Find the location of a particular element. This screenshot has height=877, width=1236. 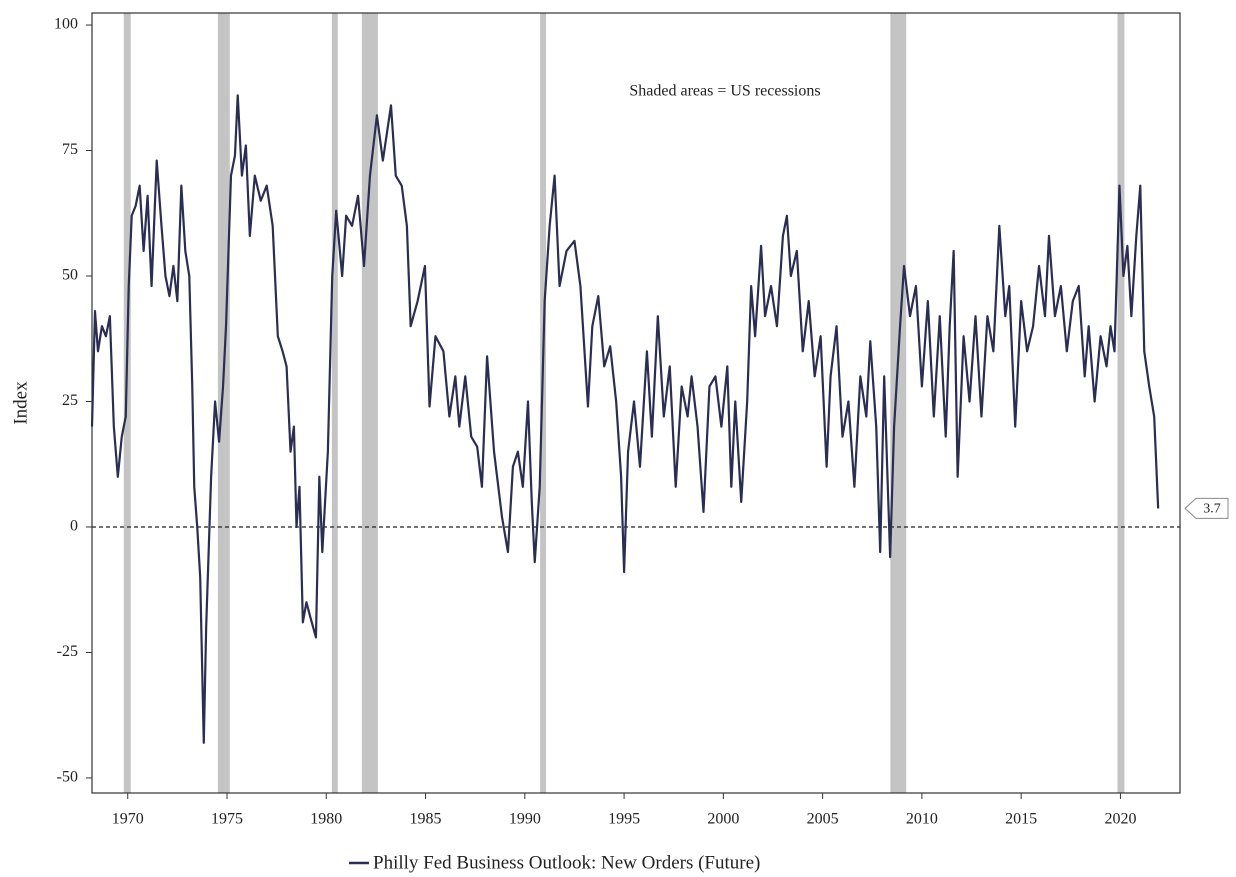

x-tick-label: 2020 is located at coordinates (1120, 819).